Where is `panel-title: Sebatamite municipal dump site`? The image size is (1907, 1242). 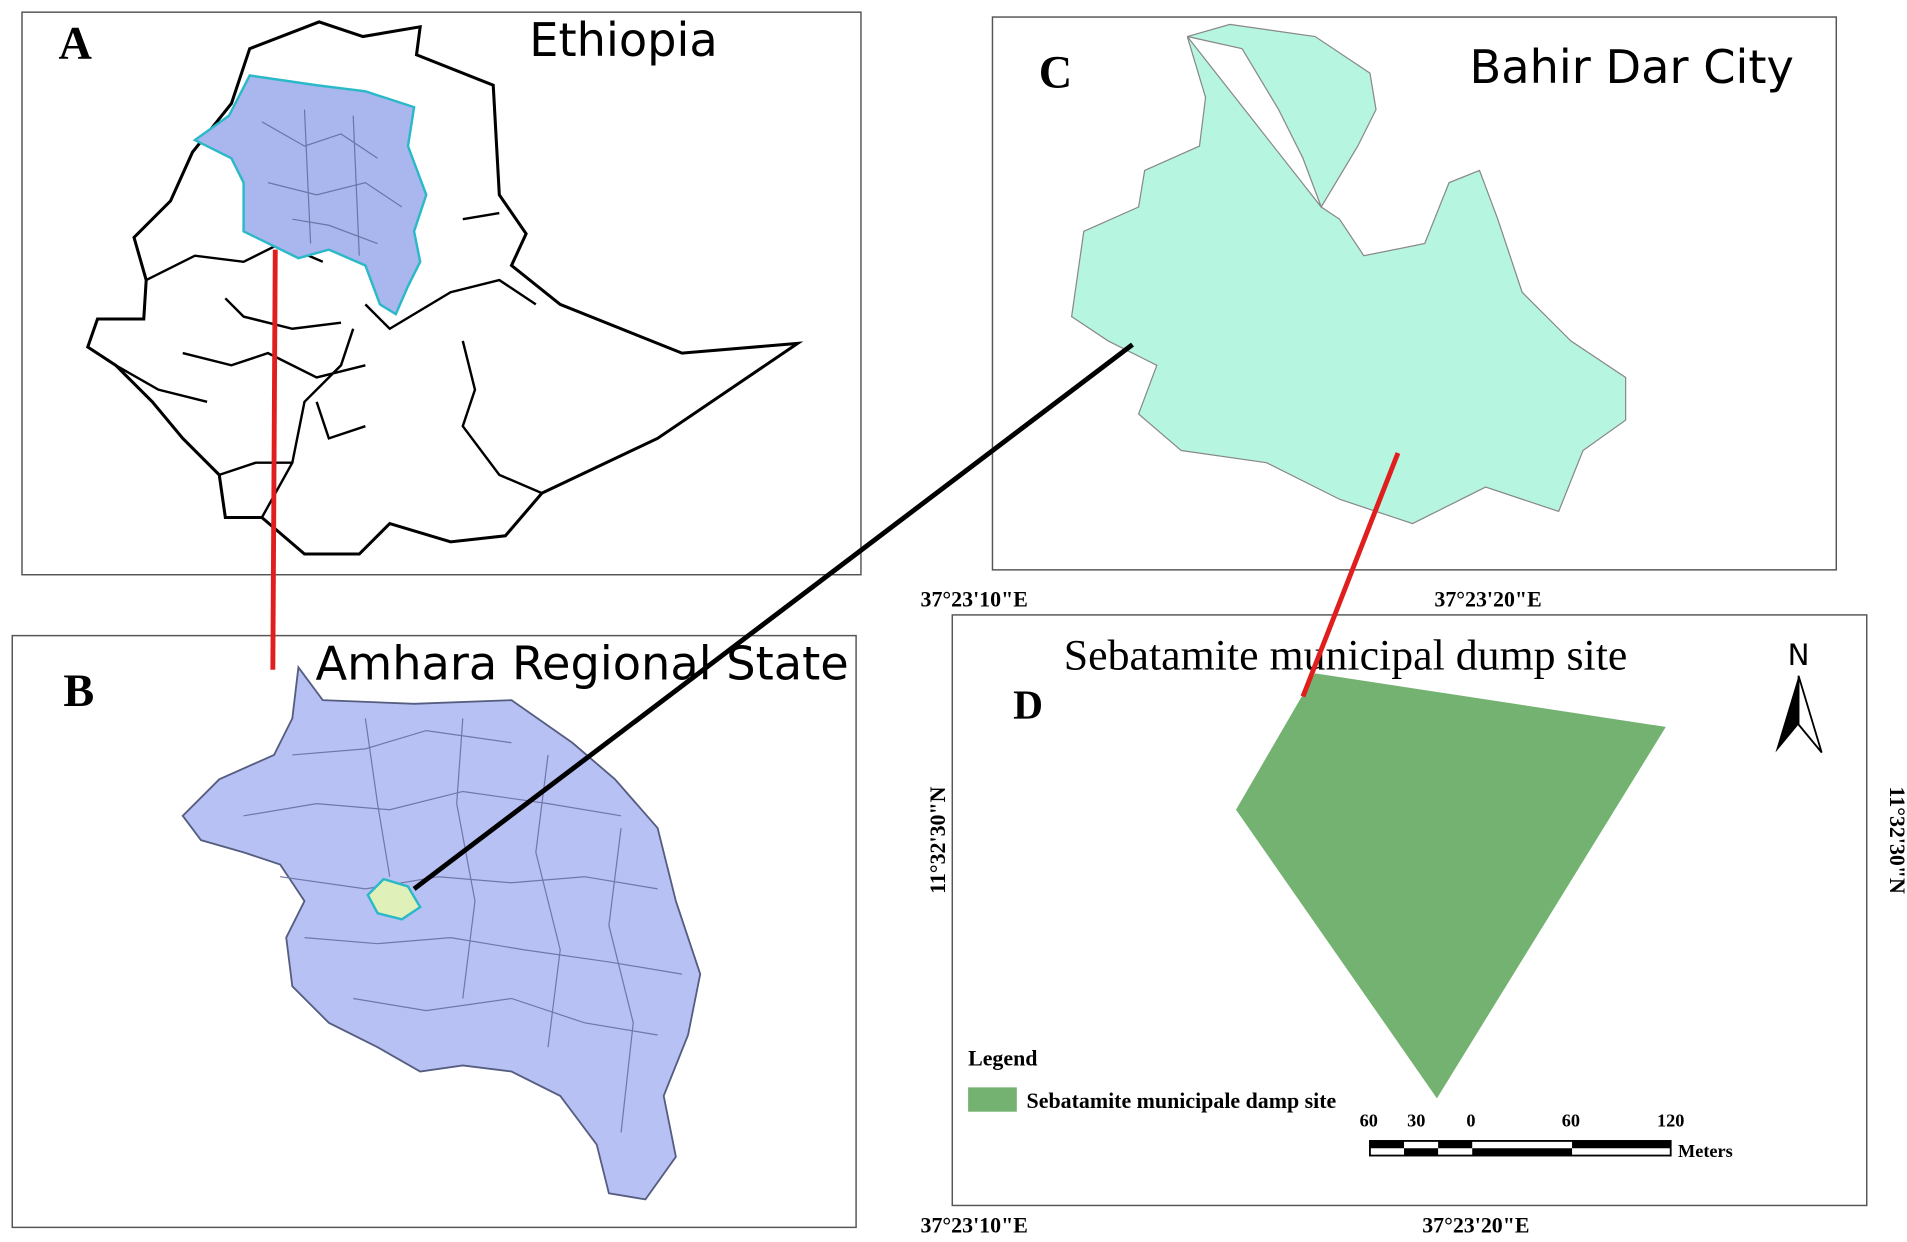
panel-title: Sebatamite municipal dump site is located at coordinates (1346, 656).